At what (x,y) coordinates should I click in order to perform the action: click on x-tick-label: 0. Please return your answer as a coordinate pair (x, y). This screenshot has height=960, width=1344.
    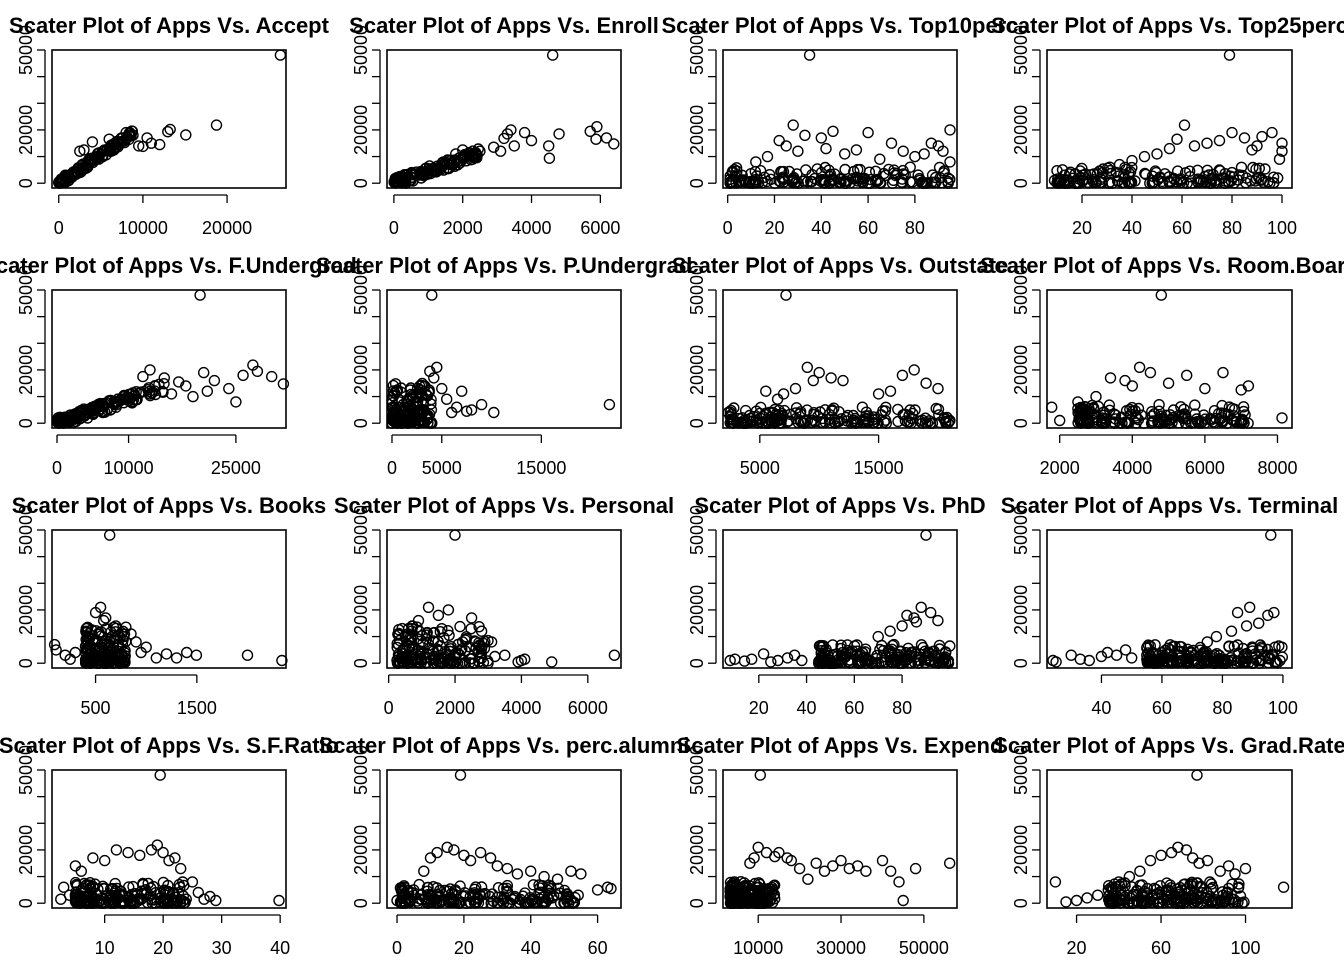
    Looking at the image, I should click on (389, 708).